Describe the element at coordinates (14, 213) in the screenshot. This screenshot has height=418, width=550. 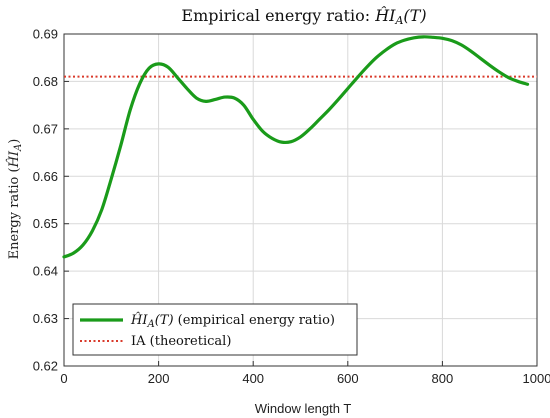
I see `y-axis-label-prefix: Energy ratio (` at that location.